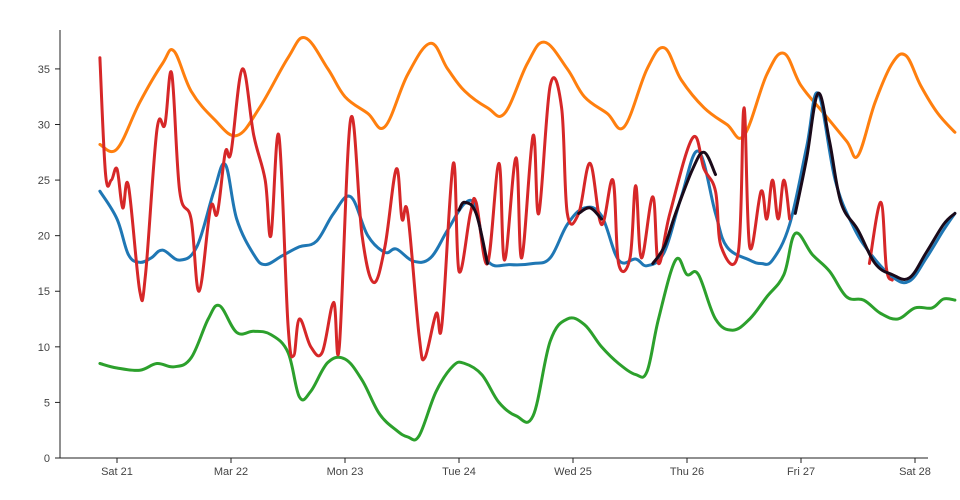  What do you see at coordinates (459, 472) in the screenshot?
I see `x-tick-label: Tue 24` at bounding box center [459, 472].